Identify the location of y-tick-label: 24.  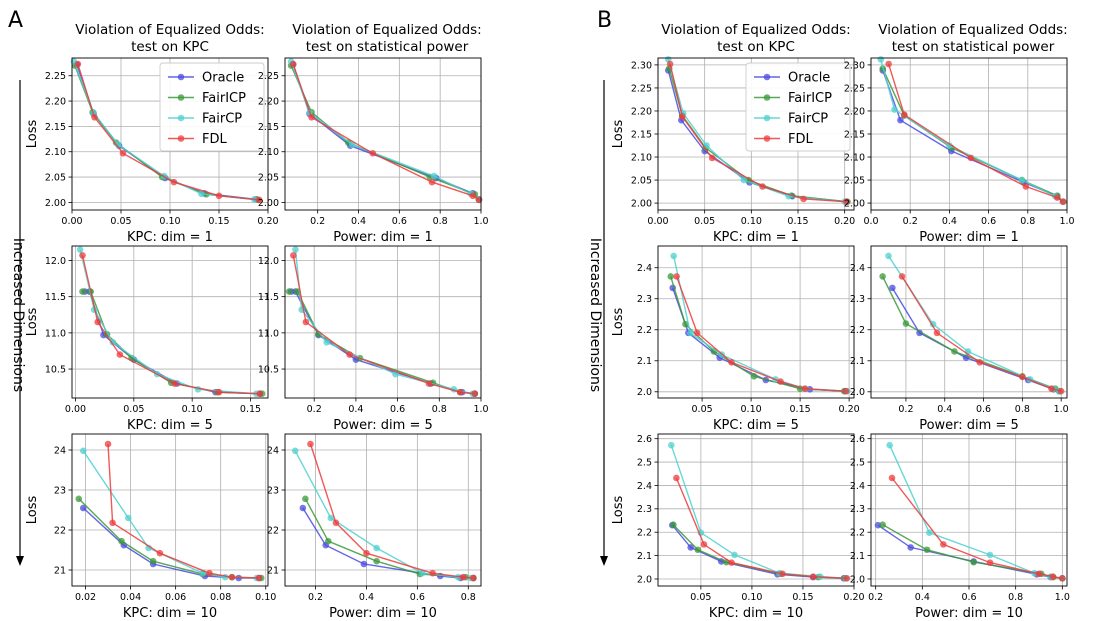
(273, 450).